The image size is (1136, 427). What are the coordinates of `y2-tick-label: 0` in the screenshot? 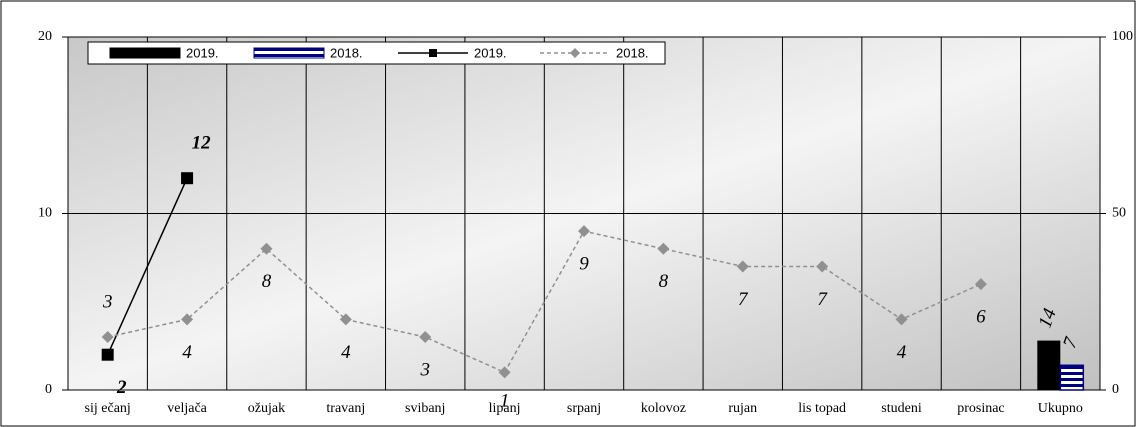 It's located at (1115, 389).